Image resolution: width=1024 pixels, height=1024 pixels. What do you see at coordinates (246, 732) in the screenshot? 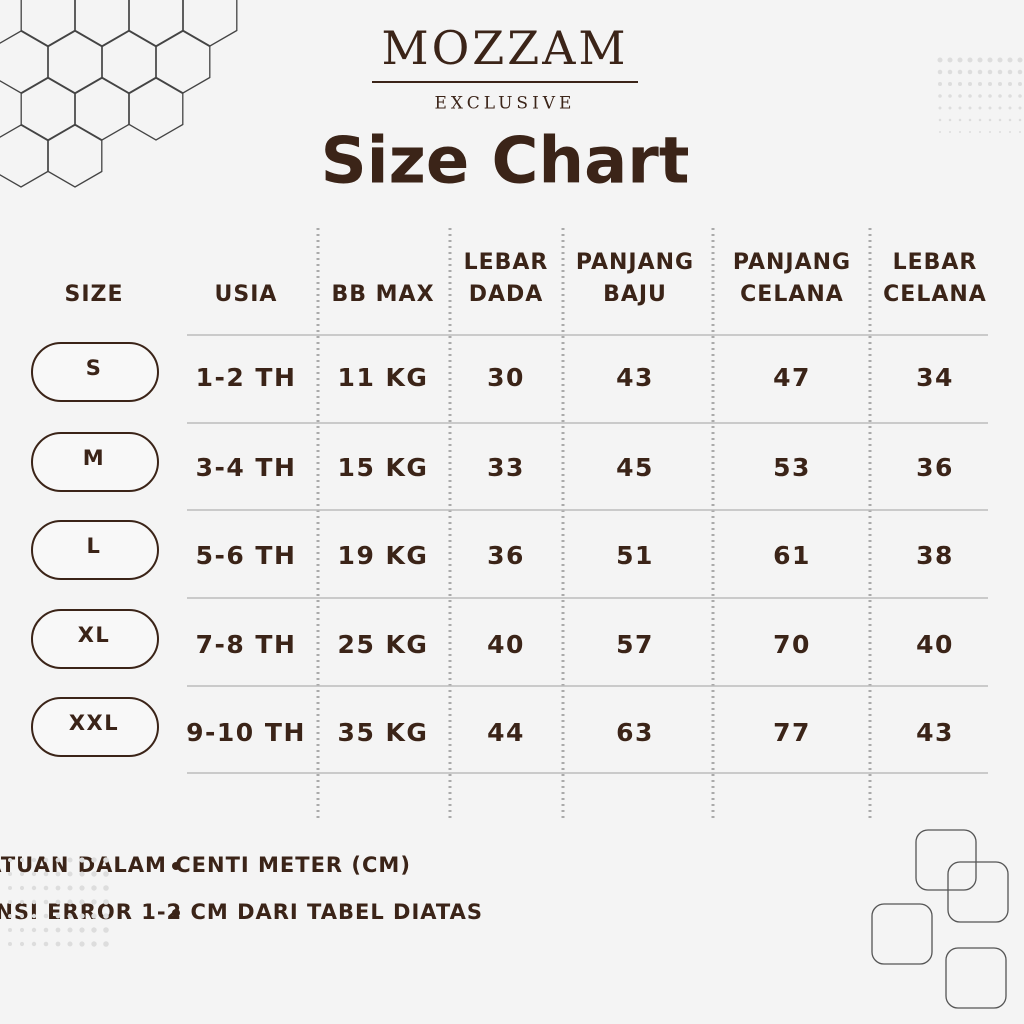
I see `cell: 9-10 TH` at bounding box center [246, 732].